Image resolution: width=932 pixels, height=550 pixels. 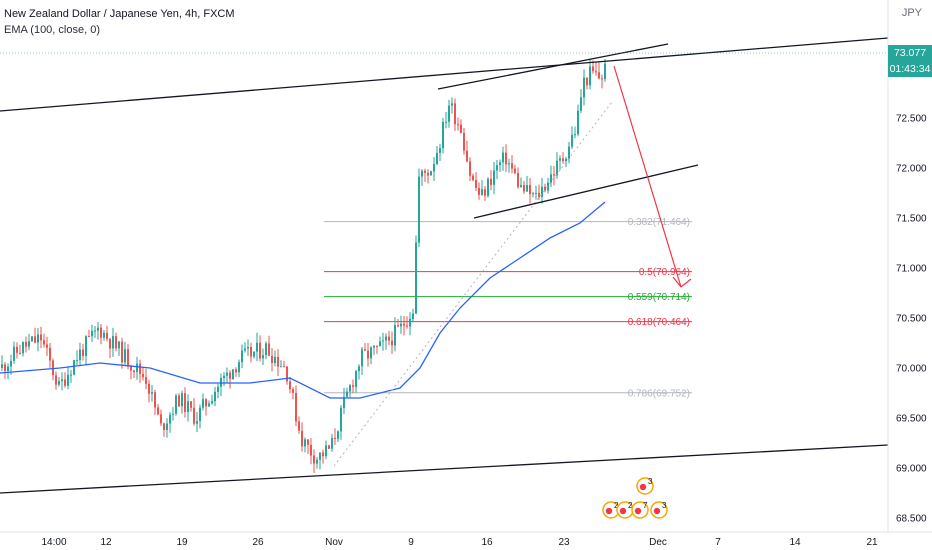 I want to click on y-tick-label: 72.000, so click(x=911, y=169).